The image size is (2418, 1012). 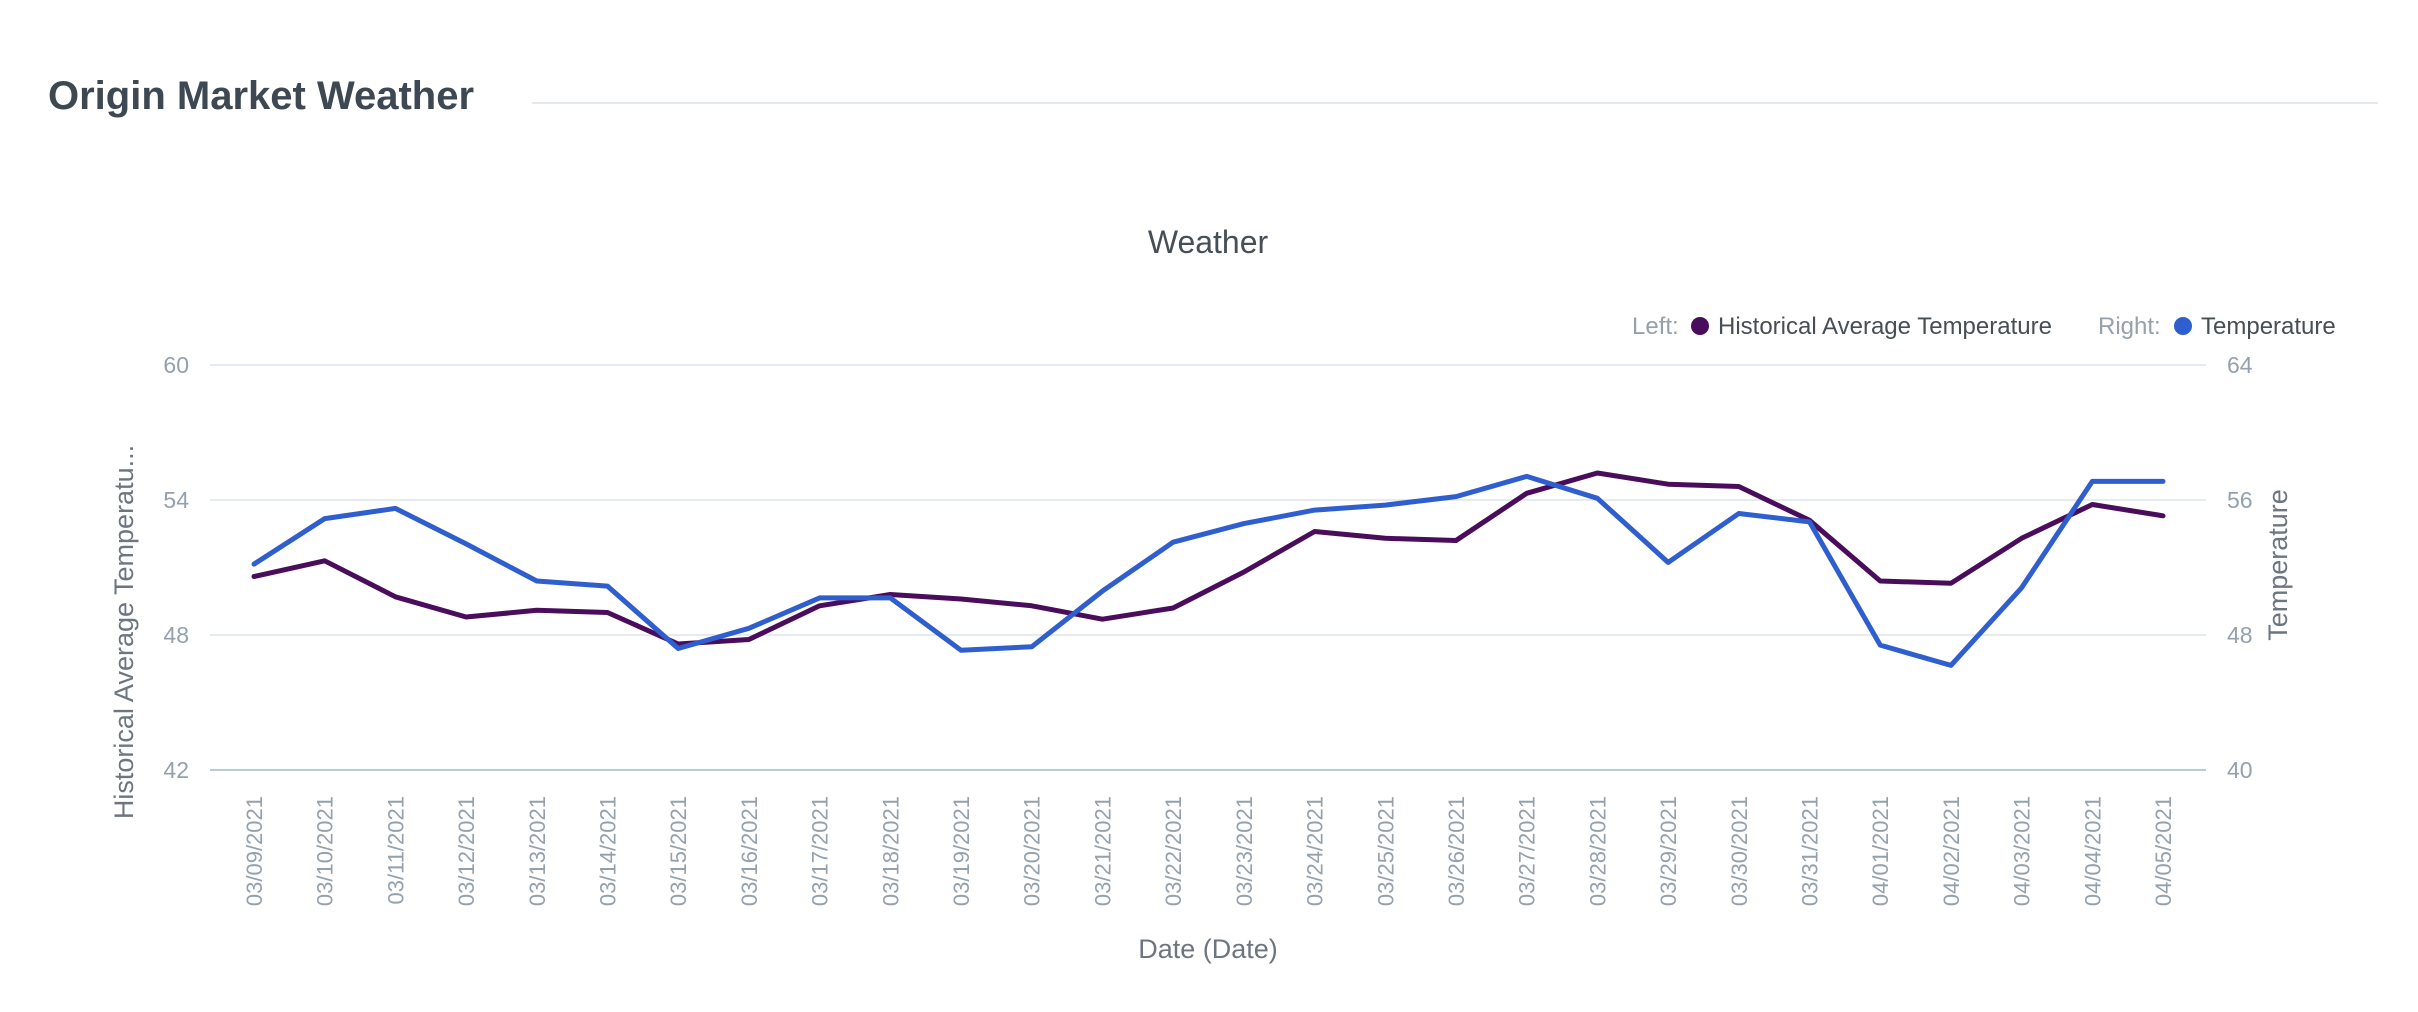 What do you see at coordinates (1951, 851) in the screenshot?
I see `x-axis-tick-label: 04/02/2021` at bounding box center [1951, 851].